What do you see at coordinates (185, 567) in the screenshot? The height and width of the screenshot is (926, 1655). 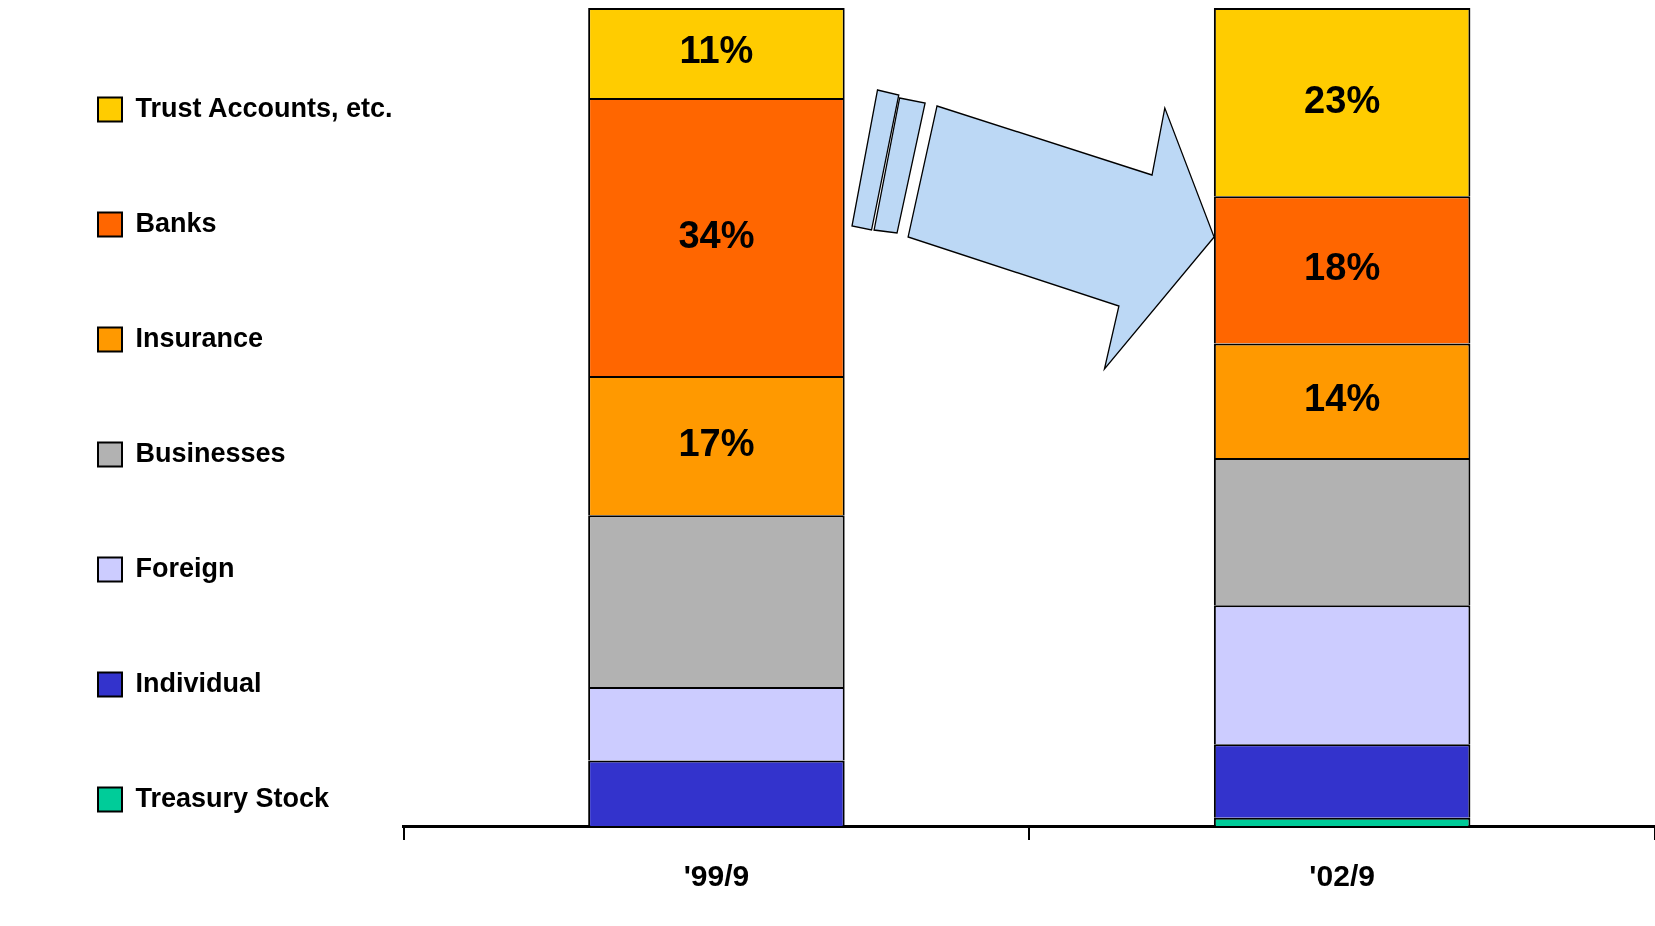 I see `legend-label: Foreign` at bounding box center [185, 567].